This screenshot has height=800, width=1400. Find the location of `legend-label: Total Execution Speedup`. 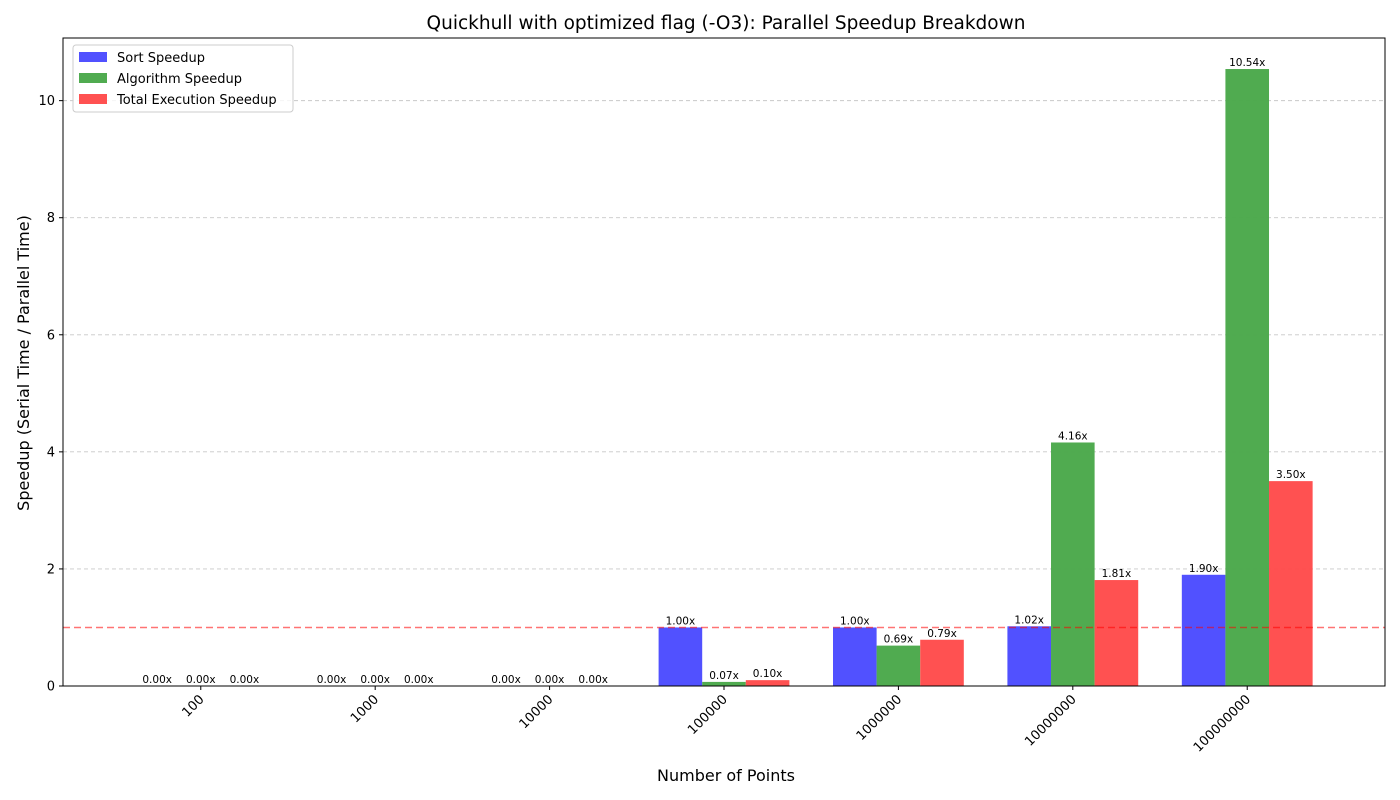

legend-label: Total Execution Speedup is located at coordinates (196, 100).